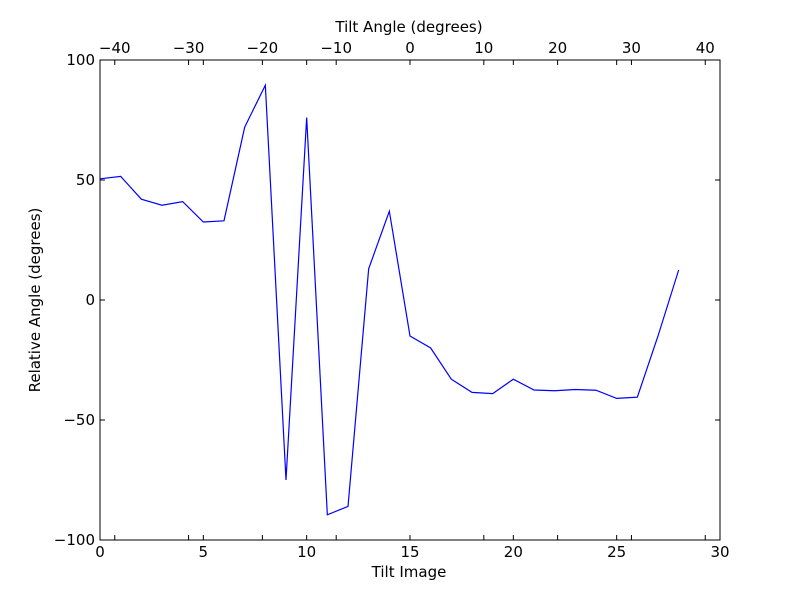 This screenshot has width=800, height=605. What do you see at coordinates (410, 48) in the screenshot?
I see `x2-tick-label: 0` at bounding box center [410, 48].